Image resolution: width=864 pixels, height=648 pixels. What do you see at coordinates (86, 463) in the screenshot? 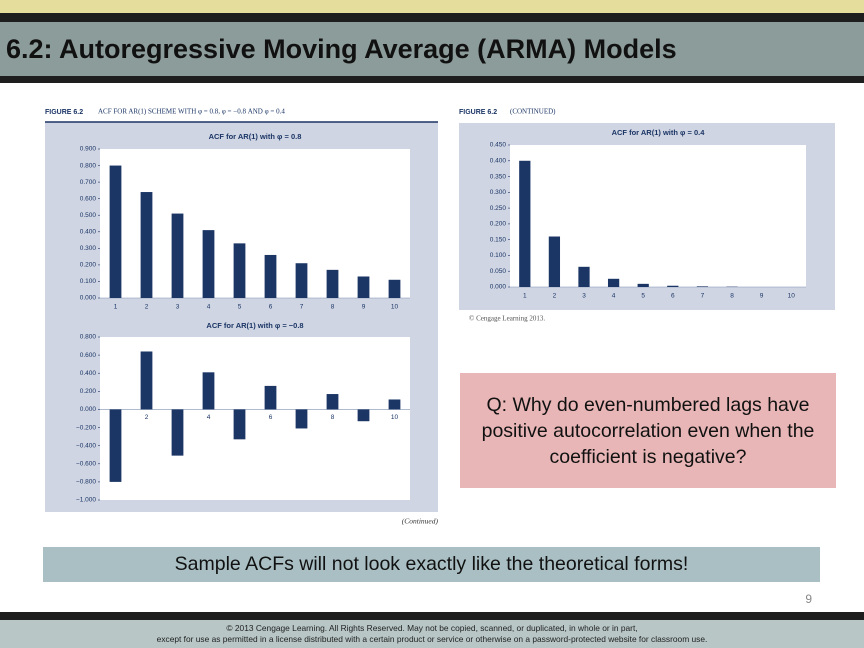
I see `y-tick-label: −0.600` at bounding box center [86, 463].